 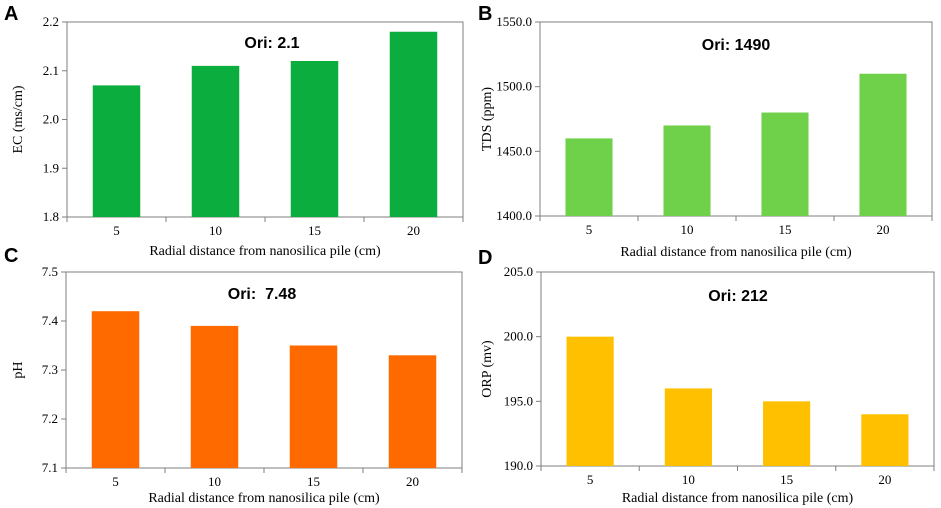 I want to click on y-axis-label: ORP (mv), so click(x=487, y=369).